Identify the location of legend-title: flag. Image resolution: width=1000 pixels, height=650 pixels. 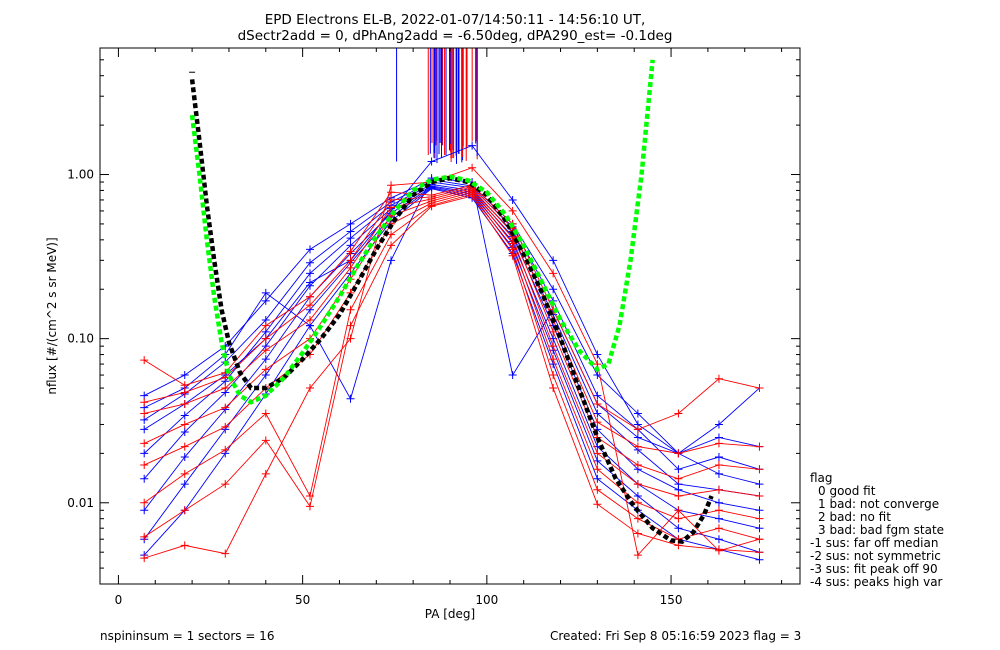
(821, 478).